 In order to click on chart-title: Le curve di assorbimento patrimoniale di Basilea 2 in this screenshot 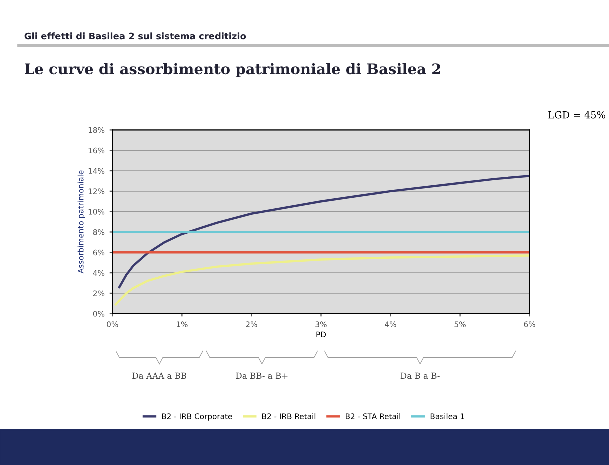, I will do `click(232, 70)`.